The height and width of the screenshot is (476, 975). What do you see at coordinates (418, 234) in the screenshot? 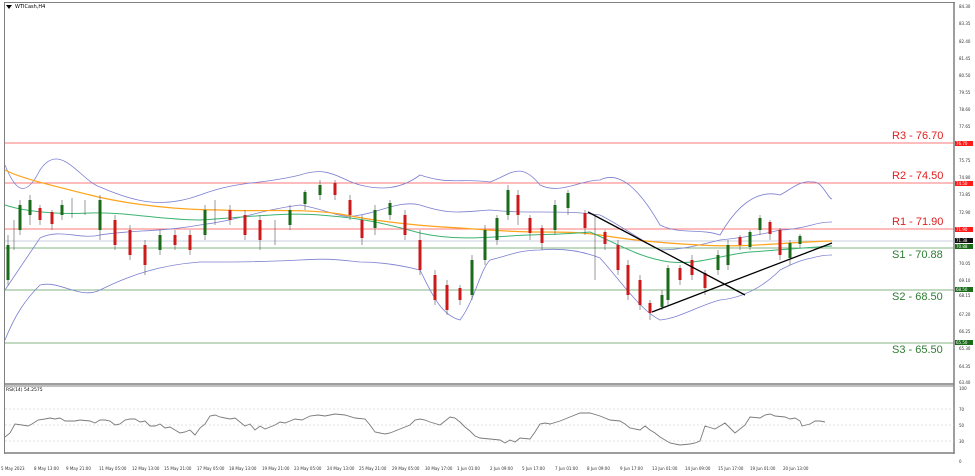
I see `ma-green` at bounding box center [418, 234].